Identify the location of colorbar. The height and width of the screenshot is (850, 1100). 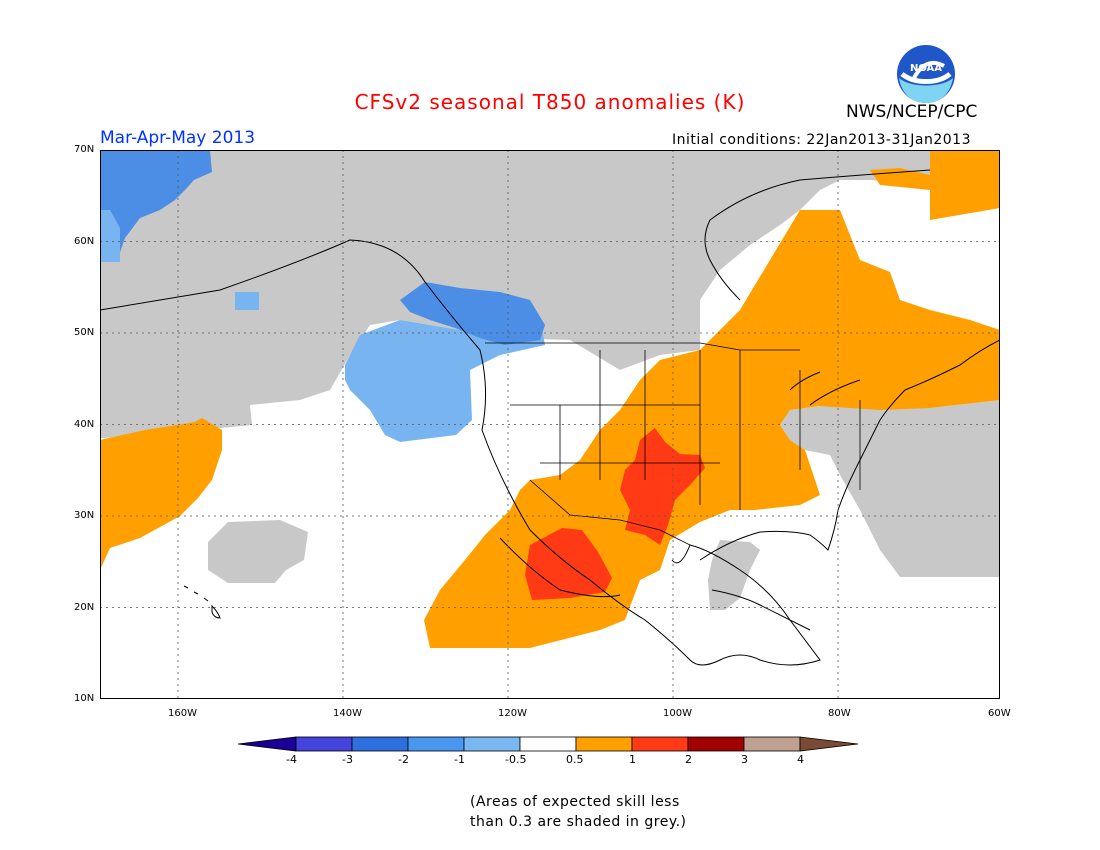
(548, 744).